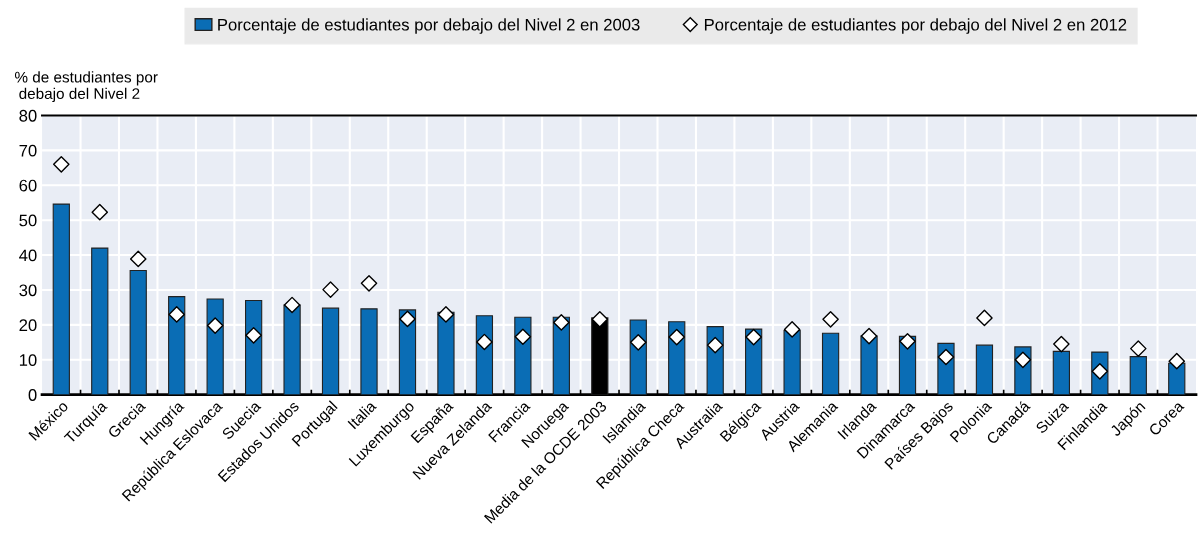 The height and width of the screenshot is (537, 1202). Describe the element at coordinates (28, 255) in the screenshot. I see `y-tick-label: 40` at that location.